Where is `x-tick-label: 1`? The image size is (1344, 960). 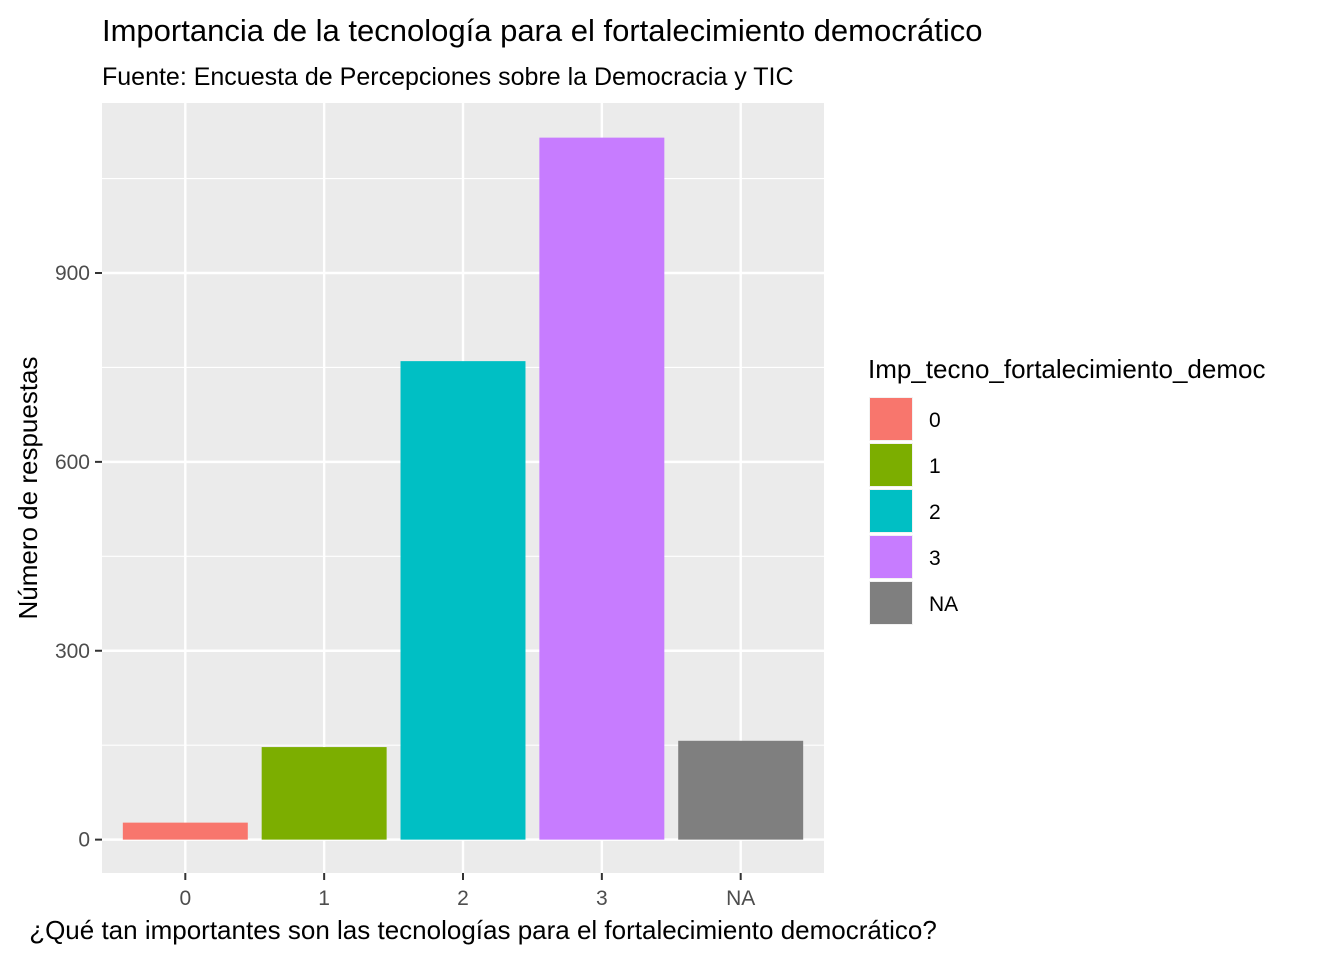 x-tick-label: 1 is located at coordinates (324, 898).